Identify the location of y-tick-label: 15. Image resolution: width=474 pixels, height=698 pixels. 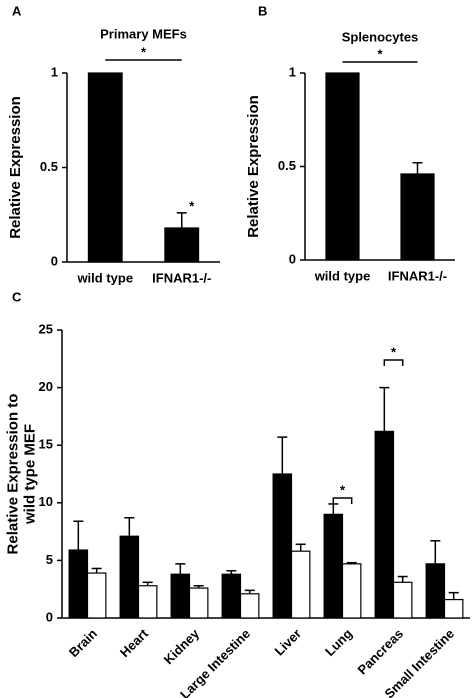
(46, 444).